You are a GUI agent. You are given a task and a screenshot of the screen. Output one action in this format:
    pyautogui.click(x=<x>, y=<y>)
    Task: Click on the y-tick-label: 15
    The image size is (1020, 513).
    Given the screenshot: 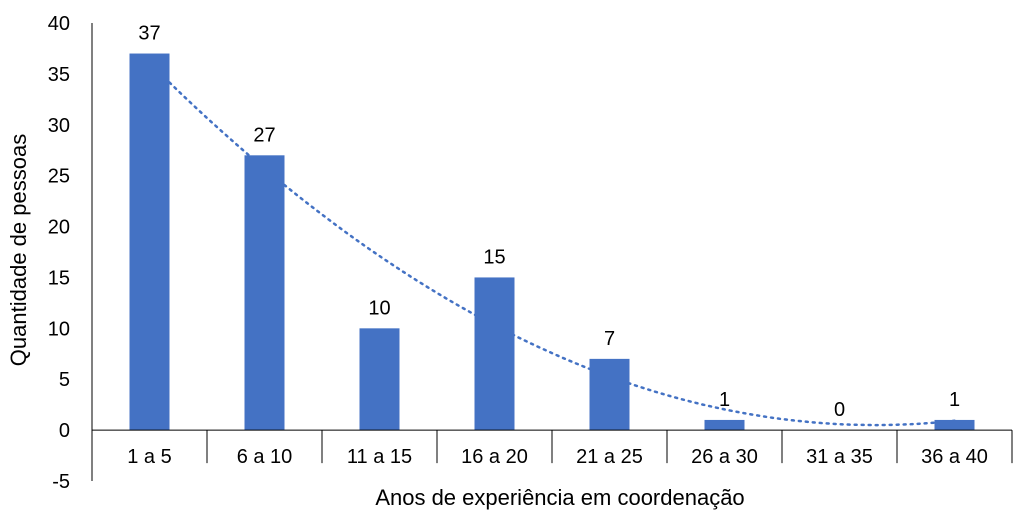 What is the action you would take?
    pyautogui.click(x=59, y=278)
    